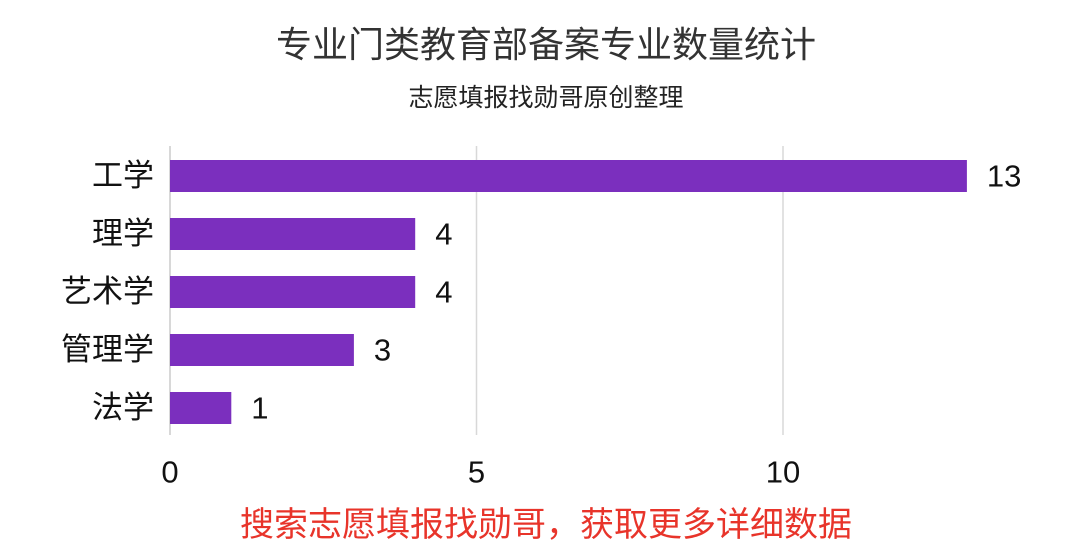 Image resolution: width=1072 pixels, height=560 pixels. What do you see at coordinates (382, 350) in the screenshot?
I see `data-label: 3` at bounding box center [382, 350].